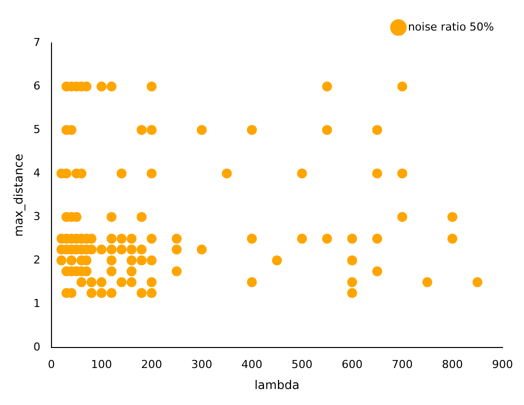  What do you see at coordinates (36, 303) in the screenshot?
I see `y-tick-label: 1` at bounding box center [36, 303].